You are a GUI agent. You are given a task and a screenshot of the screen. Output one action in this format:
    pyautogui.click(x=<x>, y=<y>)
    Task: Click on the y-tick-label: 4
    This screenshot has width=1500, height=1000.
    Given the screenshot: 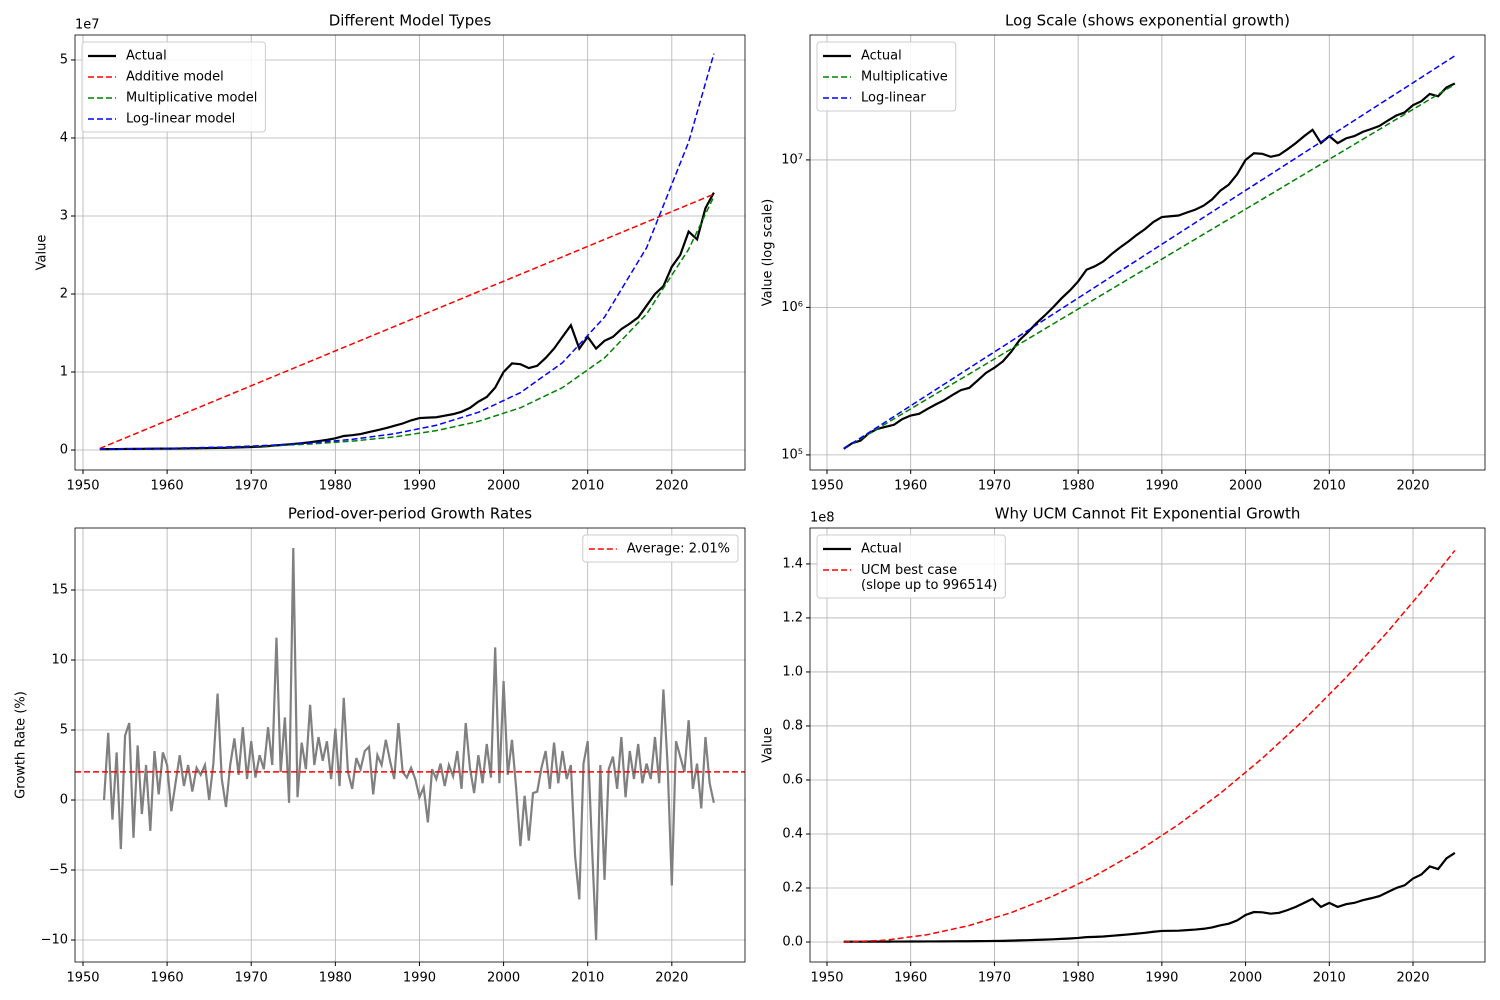 What is the action you would take?
    pyautogui.click(x=64, y=137)
    